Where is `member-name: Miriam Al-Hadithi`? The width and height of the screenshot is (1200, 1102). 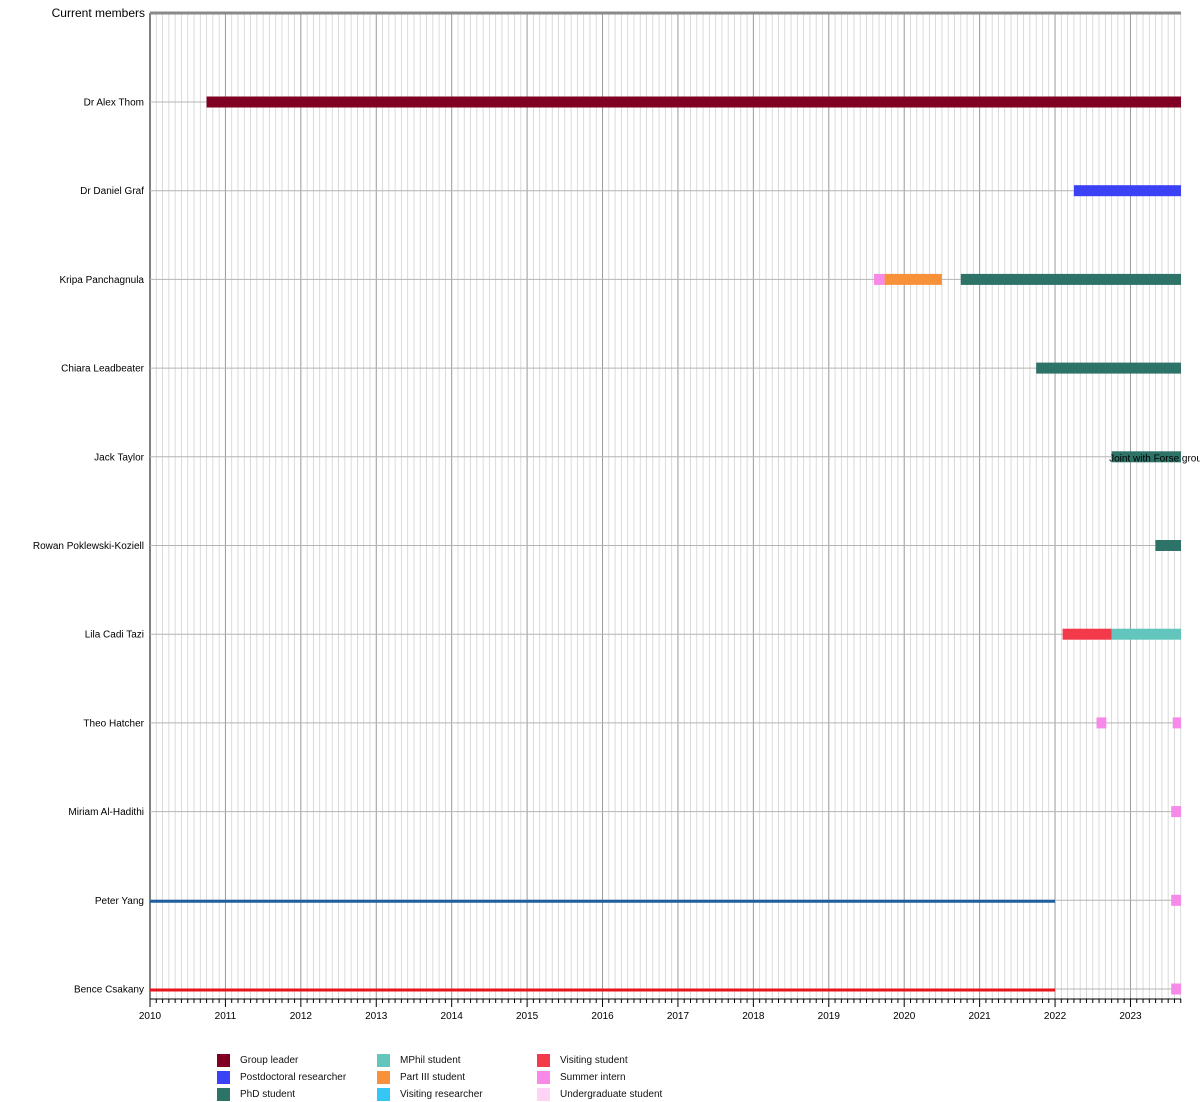 member-name: Miriam Al-Hadithi is located at coordinates (106, 812).